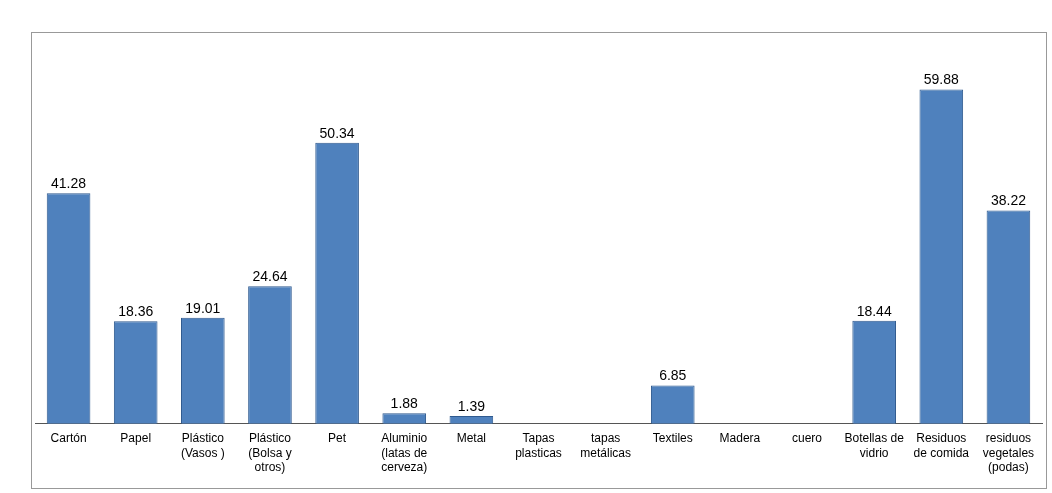 This screenshot has width=1052, height=493. Describe the element at coordinates (69, 183) in the screenshot. I see `data-label: 41.28` at that location.